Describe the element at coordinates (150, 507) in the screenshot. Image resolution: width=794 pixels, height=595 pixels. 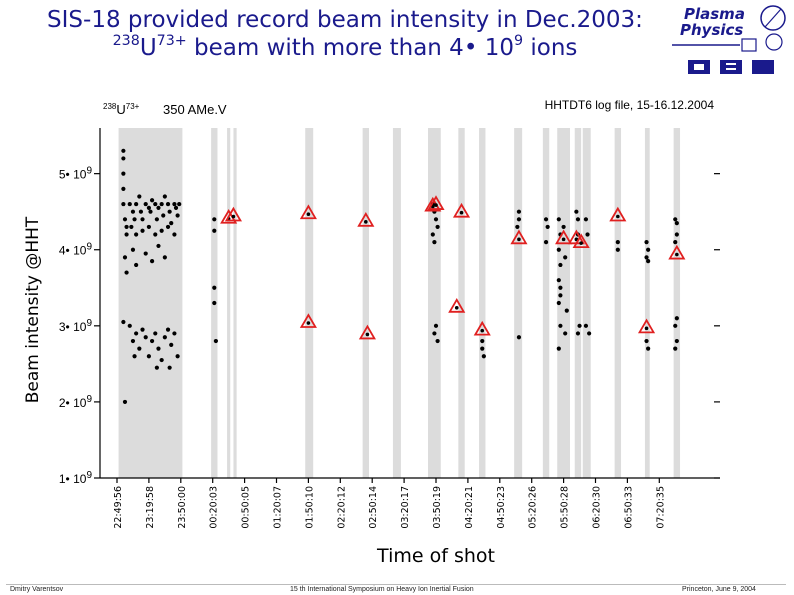
I see `x-tick-label: 23:19:58` at that location.